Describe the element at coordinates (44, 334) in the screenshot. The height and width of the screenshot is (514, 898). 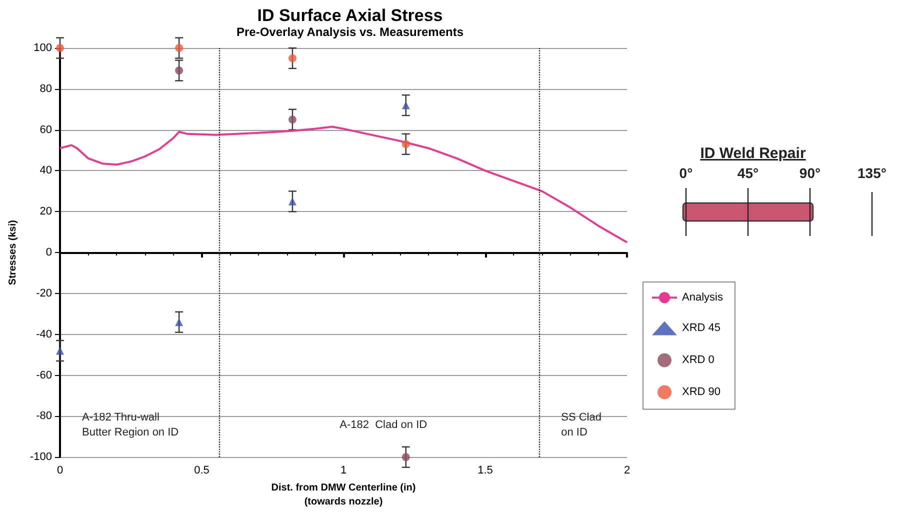
I see `y-tick-label: -40` at that location.